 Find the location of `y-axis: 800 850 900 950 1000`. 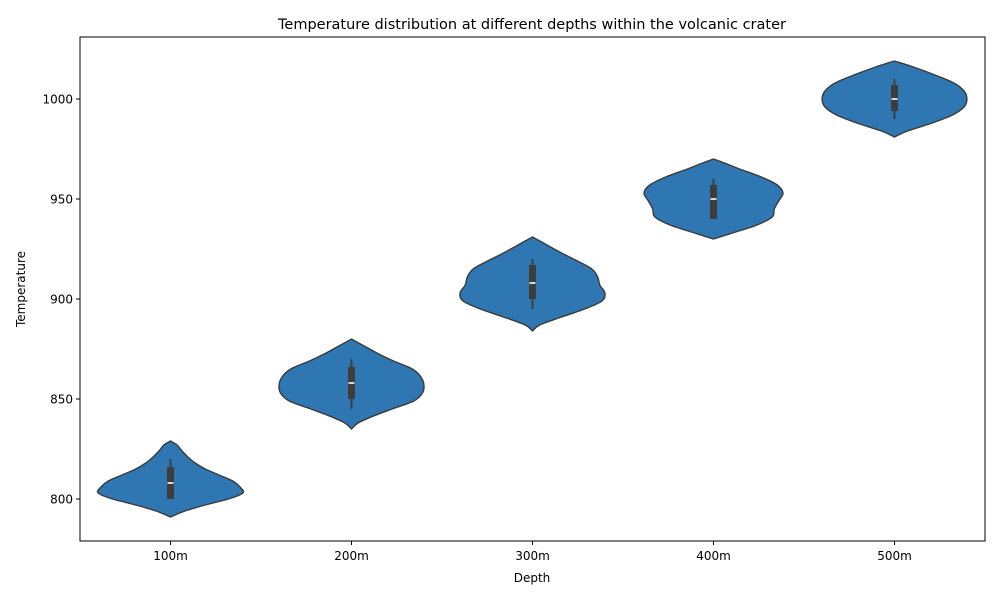

y-axis: 800 850 900 950 1000 is located at coordinates (61, 300).